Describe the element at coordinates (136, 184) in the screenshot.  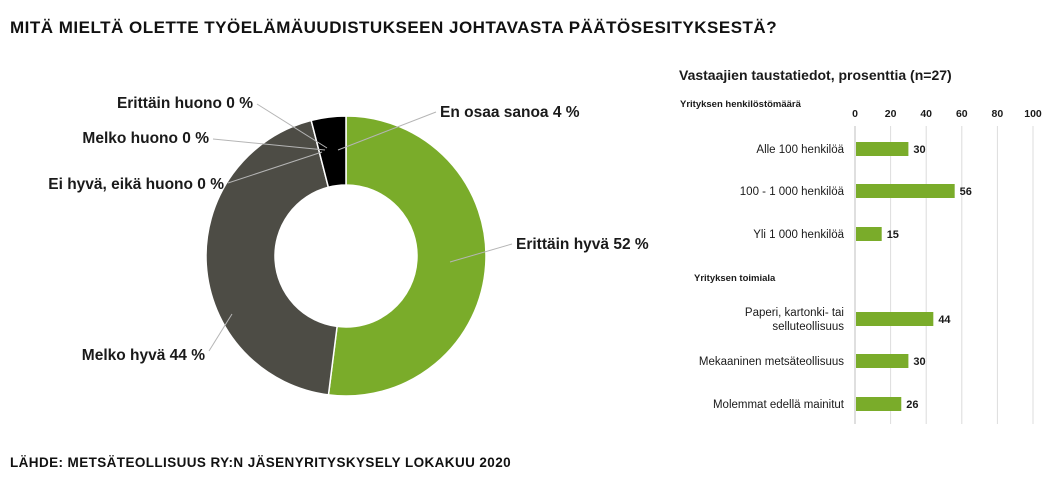
I see `donut-label-2: Ei hyvä, eikä huono 0 %` at that location.